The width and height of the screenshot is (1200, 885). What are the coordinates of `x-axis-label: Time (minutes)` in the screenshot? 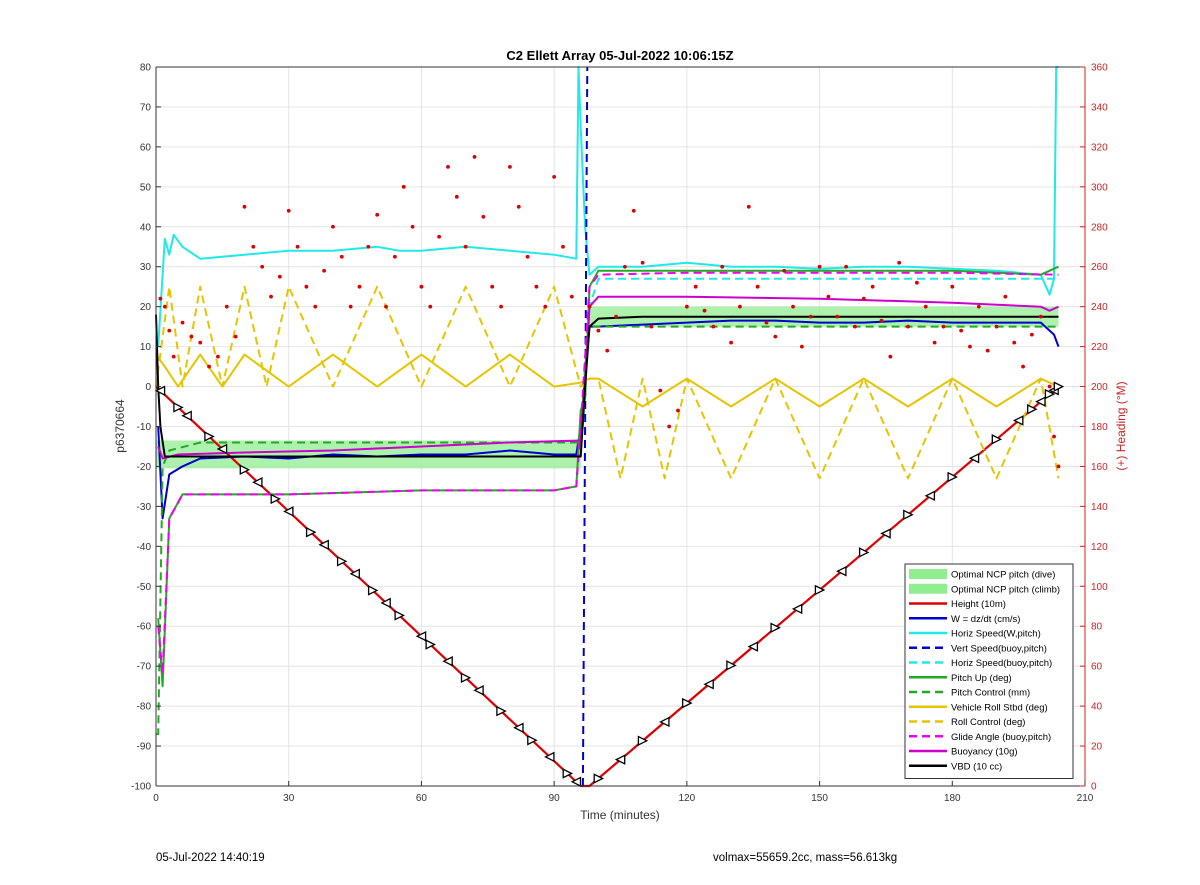 It's located at (620, 815).